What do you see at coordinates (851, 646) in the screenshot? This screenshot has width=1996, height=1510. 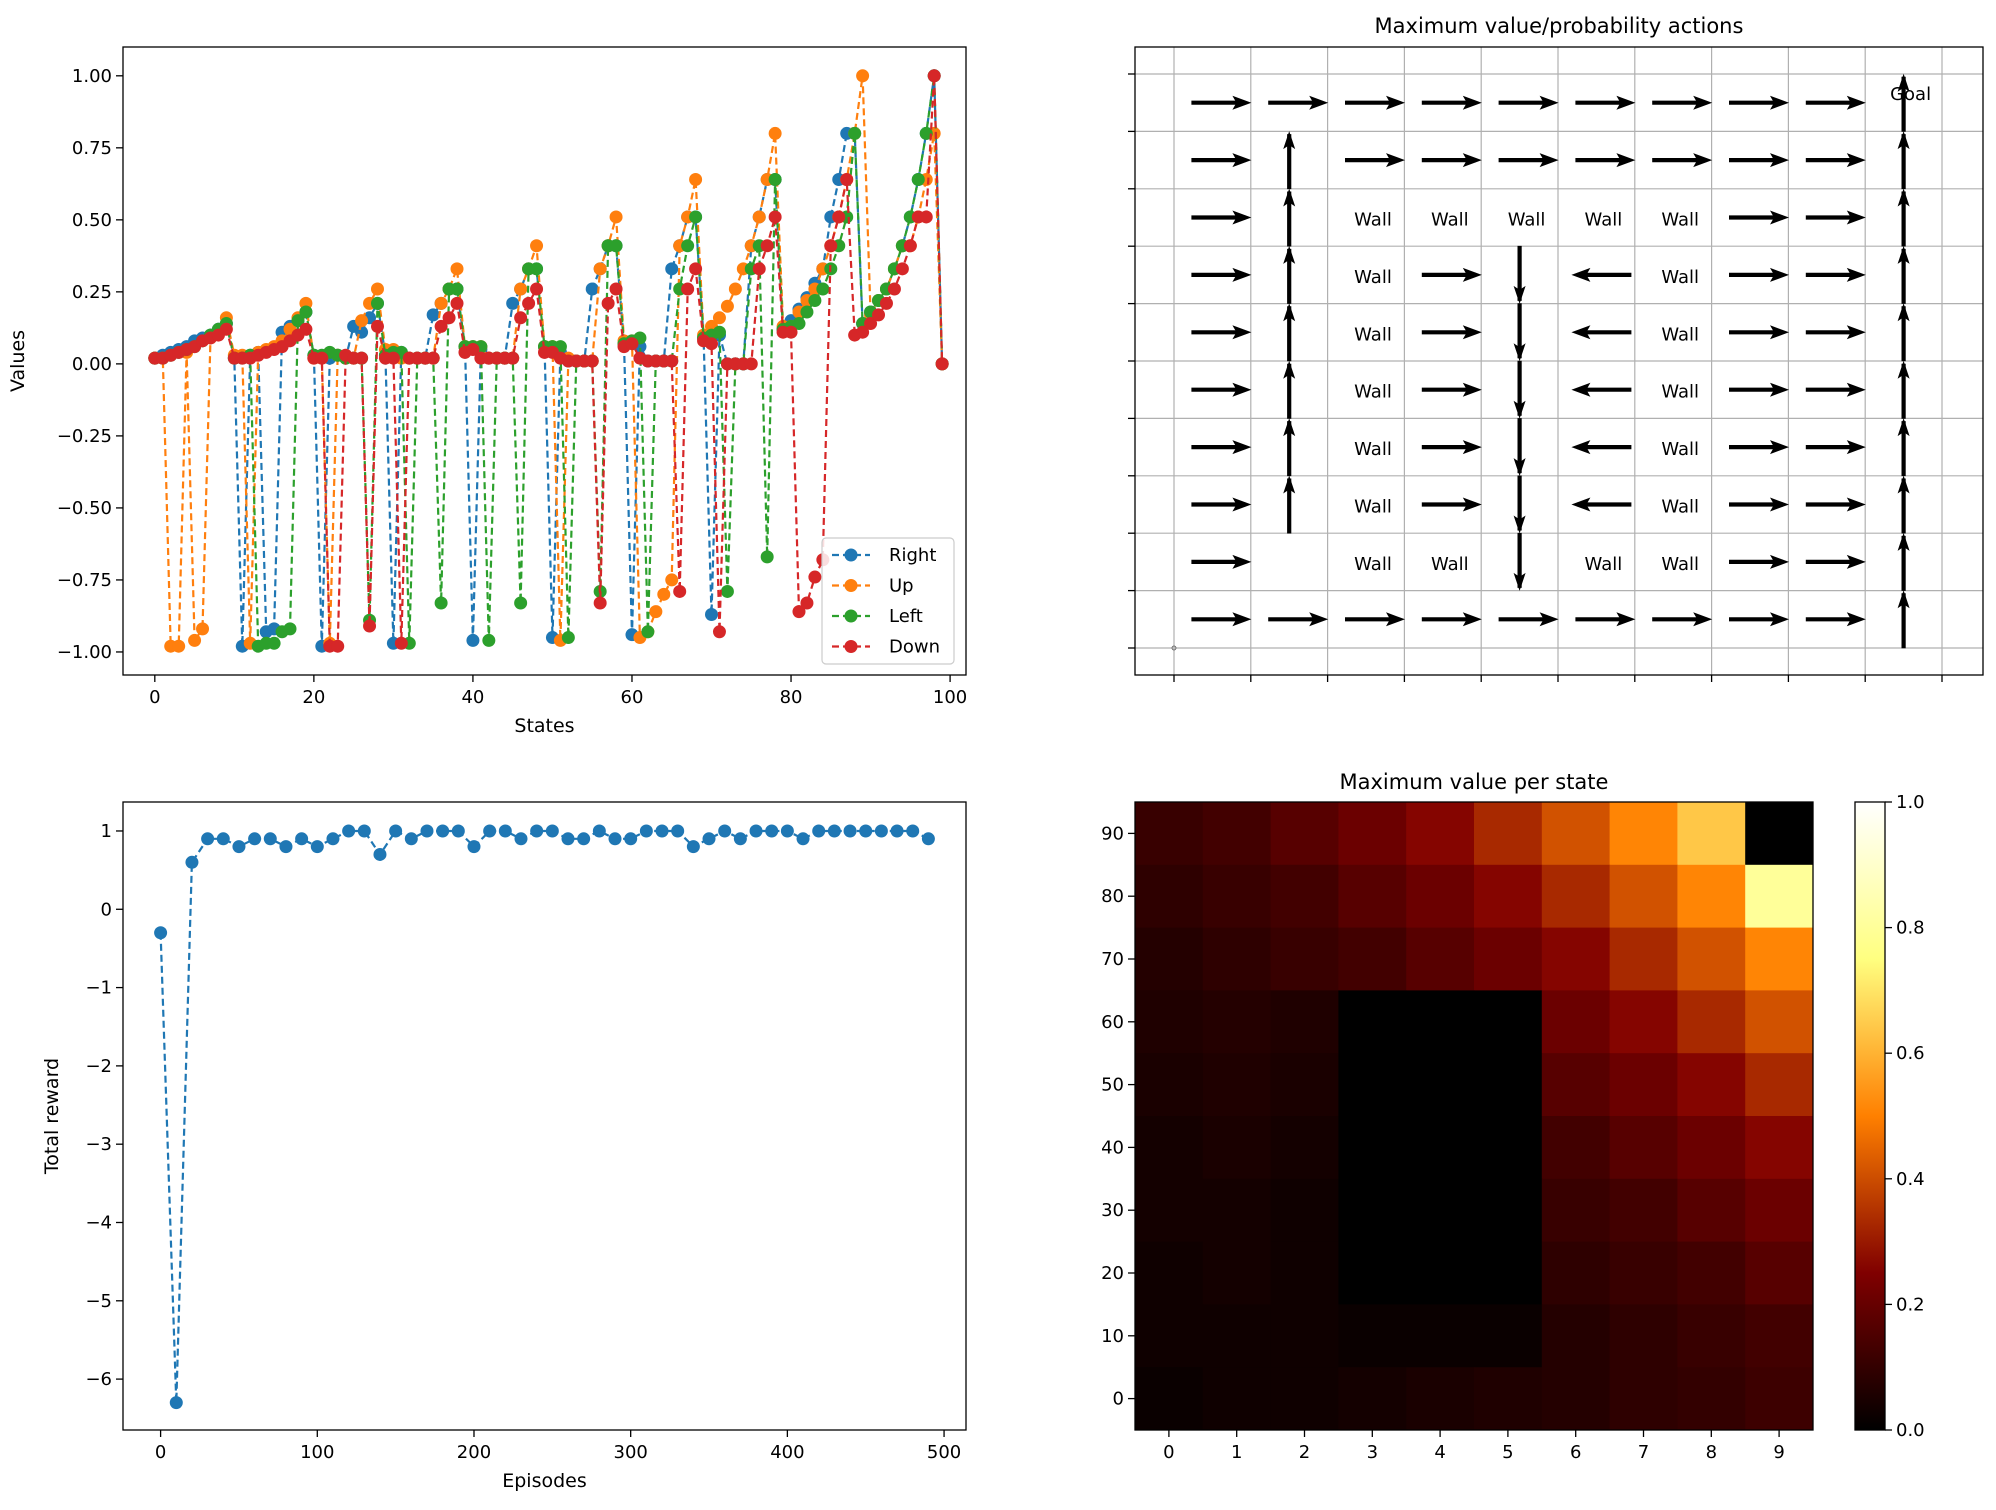 I see `legend-marker` at bounding box center [851, 646].